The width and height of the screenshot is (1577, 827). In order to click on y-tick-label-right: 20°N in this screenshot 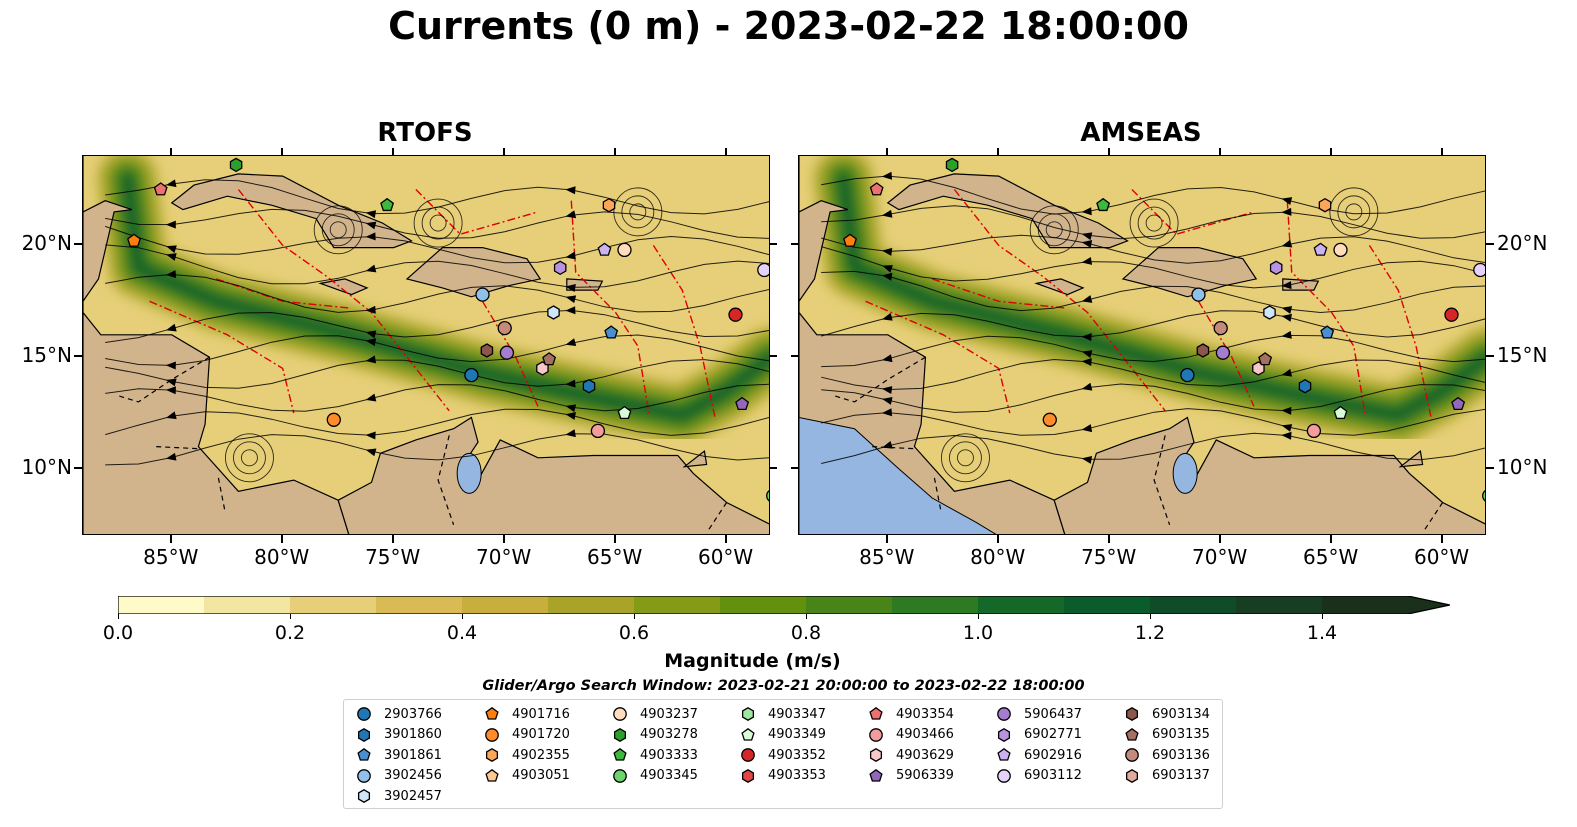, I will do `click(1522, 243)`.